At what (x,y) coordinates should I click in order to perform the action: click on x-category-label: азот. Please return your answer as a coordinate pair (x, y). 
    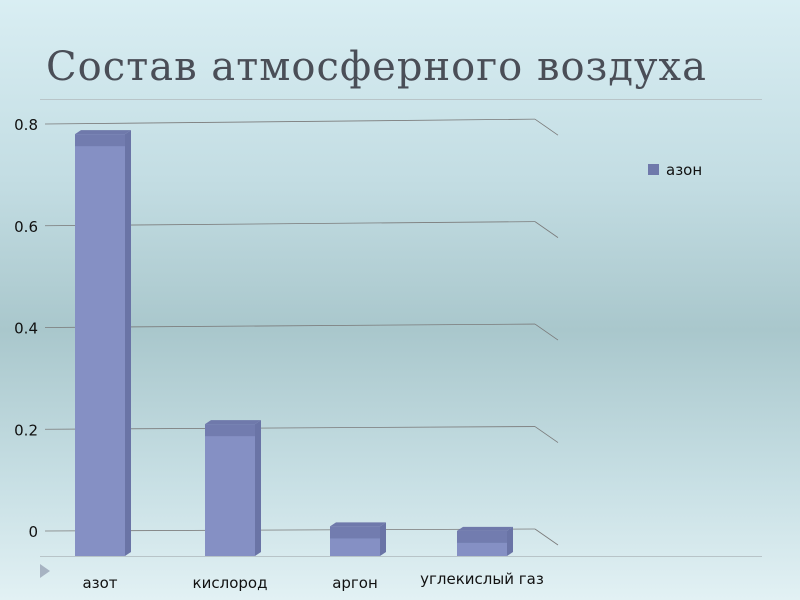
    Looking at the image, I should click on (99, 583).